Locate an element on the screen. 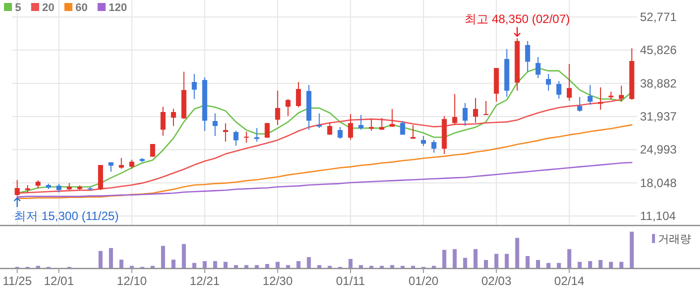 The width and height of the screenshot is (700, 289). y-tick-label: 45,826 is located at coordinates (659, 50).